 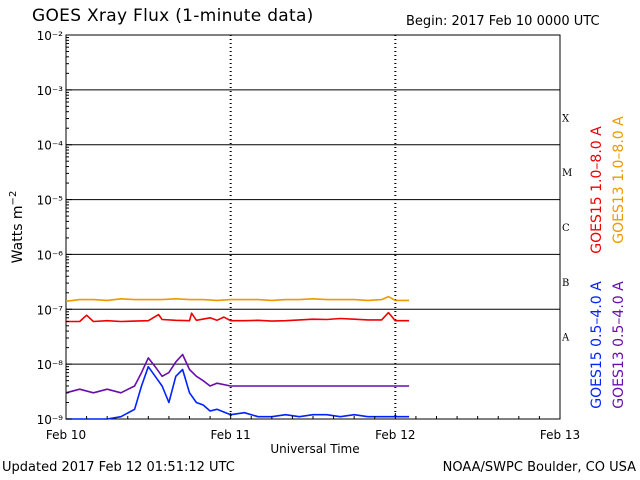 What do you see at coordinates (565, 338) in the screenshot?
I see `flare-class-label: A` at bounding box center [565, 338].